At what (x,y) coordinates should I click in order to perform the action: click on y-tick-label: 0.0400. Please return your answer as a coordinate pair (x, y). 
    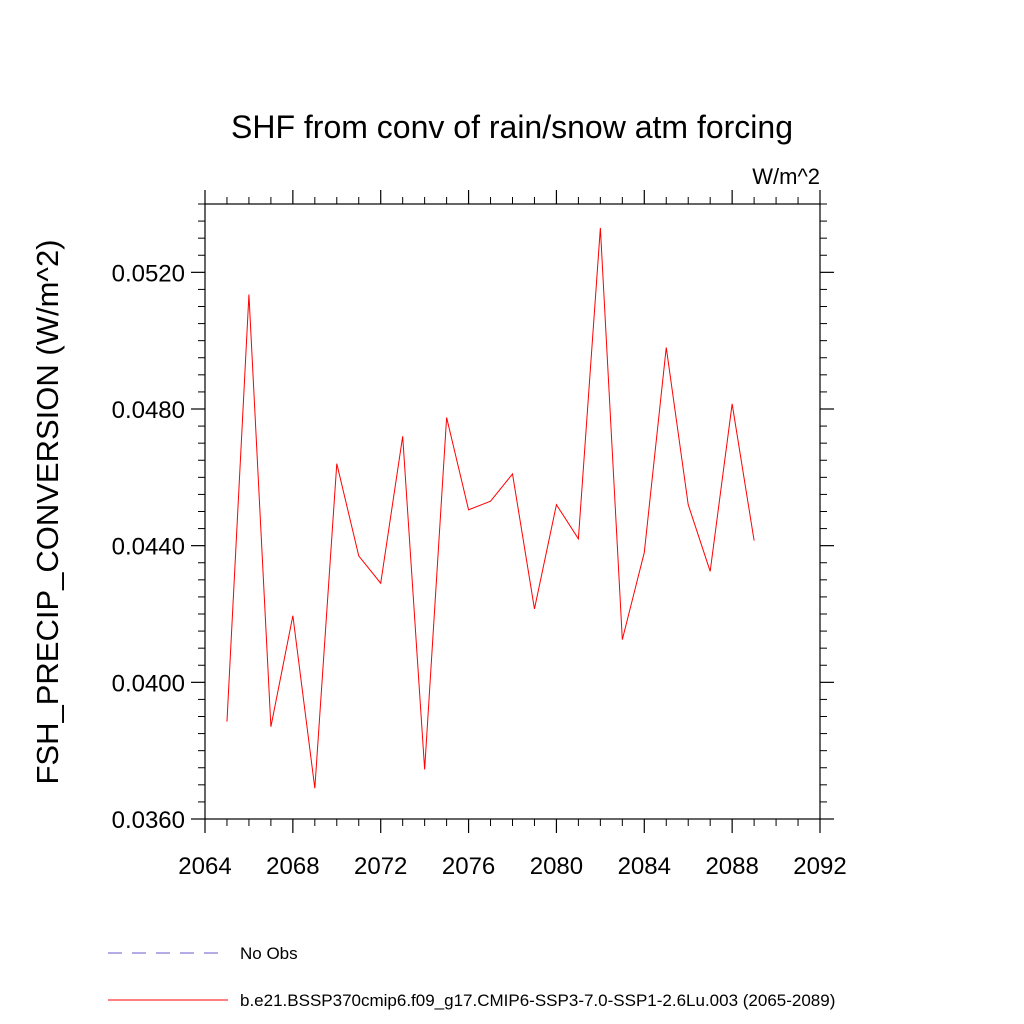
    Looking at the image, I should click on (148, 683).